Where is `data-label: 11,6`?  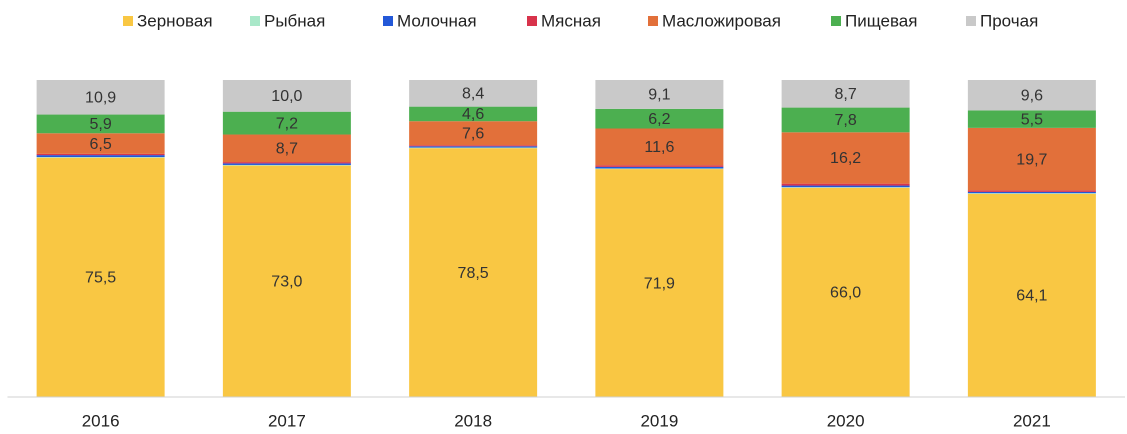 data-label: 11,6 is located at coordinates (659, 147).